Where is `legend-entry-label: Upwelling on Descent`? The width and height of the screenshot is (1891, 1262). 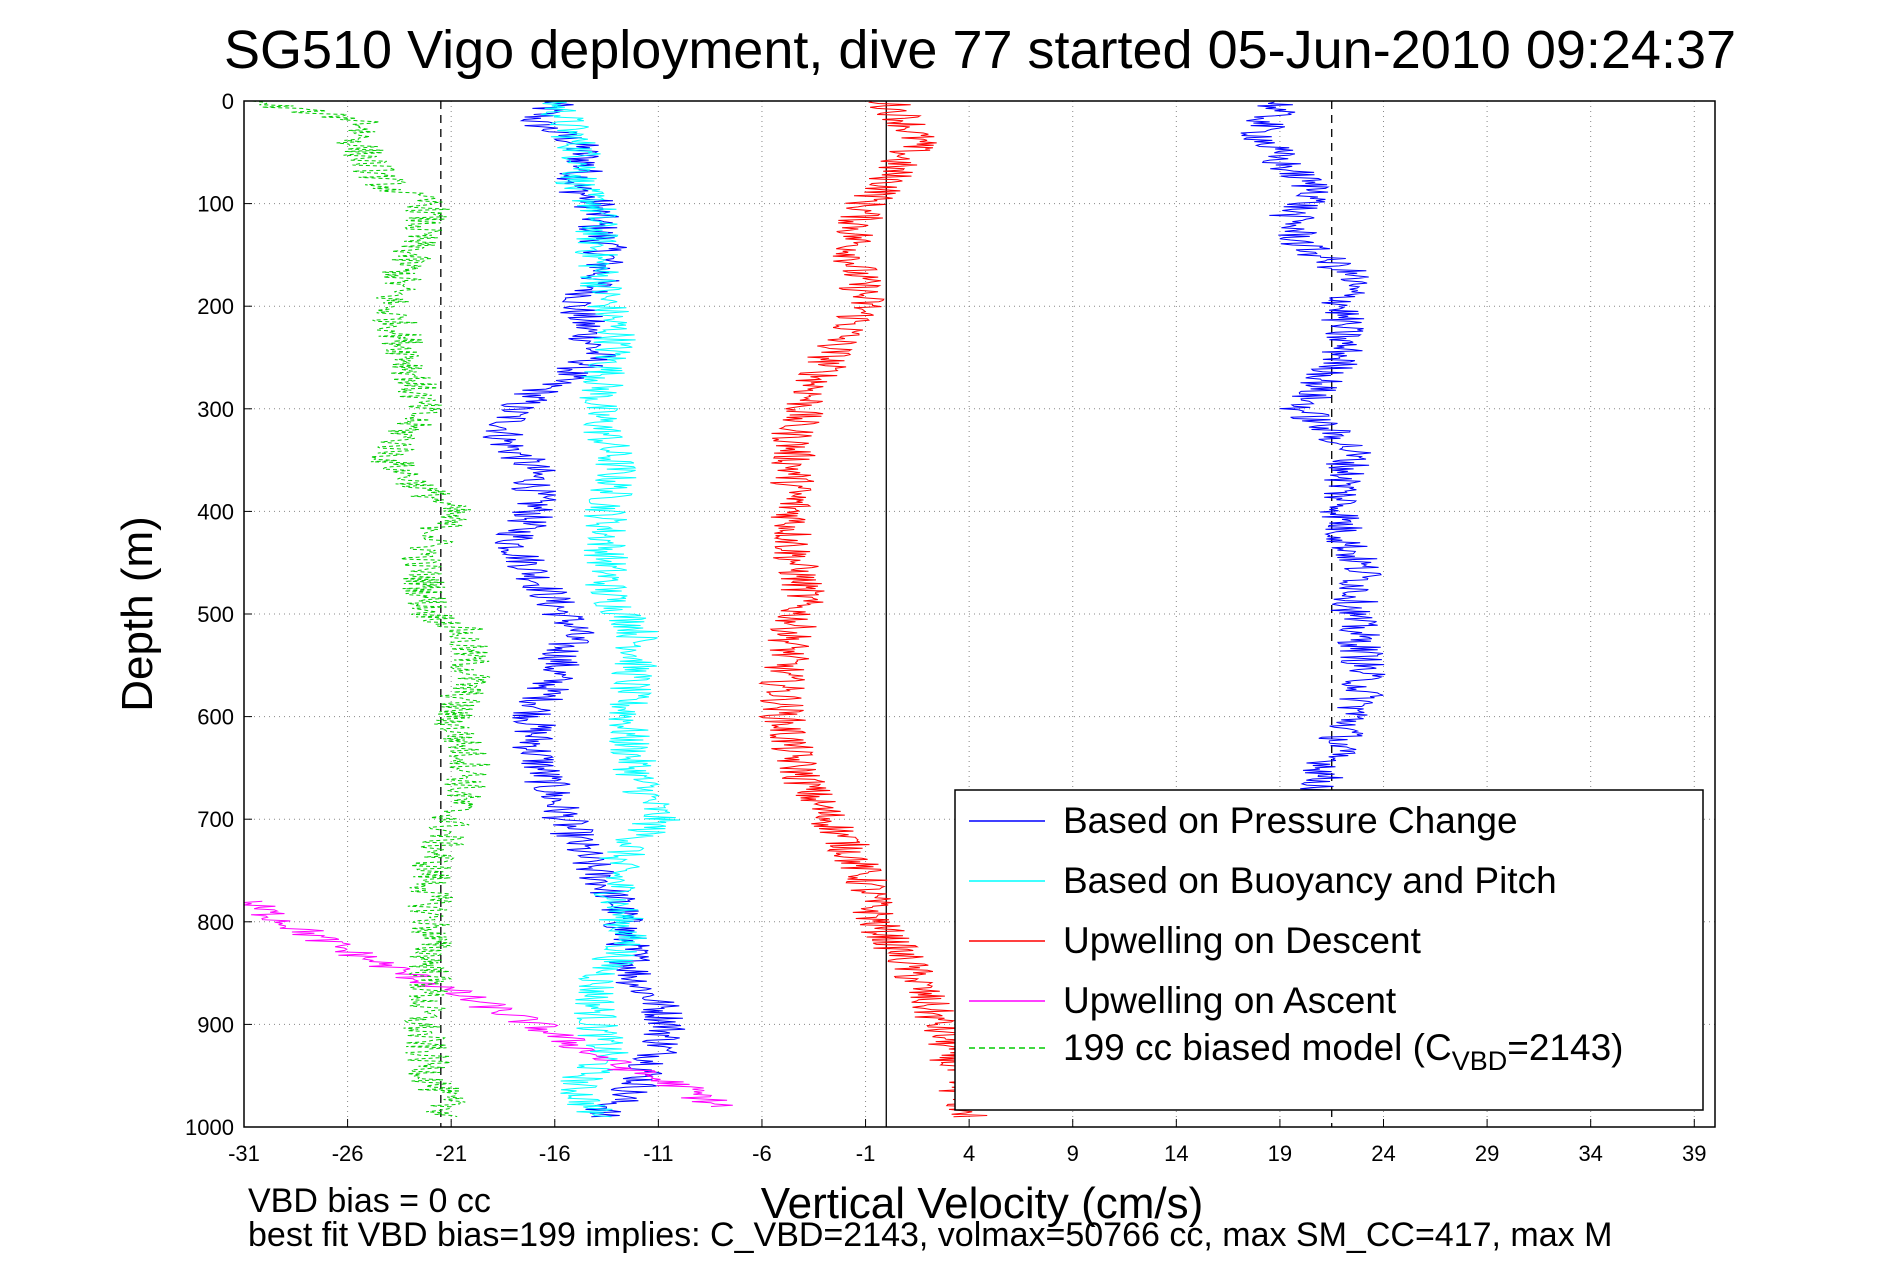 legend-entry-label: Upwelling on Descent is located at coordinates (1242, 940).